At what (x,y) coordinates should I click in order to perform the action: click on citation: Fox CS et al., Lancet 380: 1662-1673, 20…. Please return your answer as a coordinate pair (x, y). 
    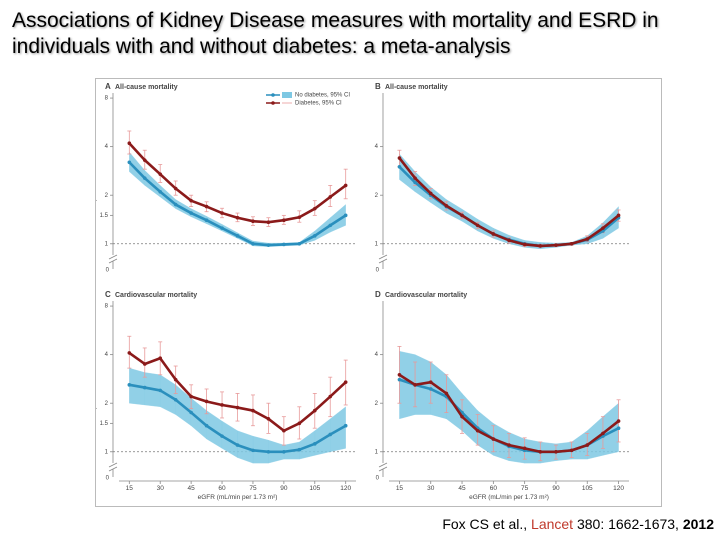
    Looking at the image, I should click on (578, 524).